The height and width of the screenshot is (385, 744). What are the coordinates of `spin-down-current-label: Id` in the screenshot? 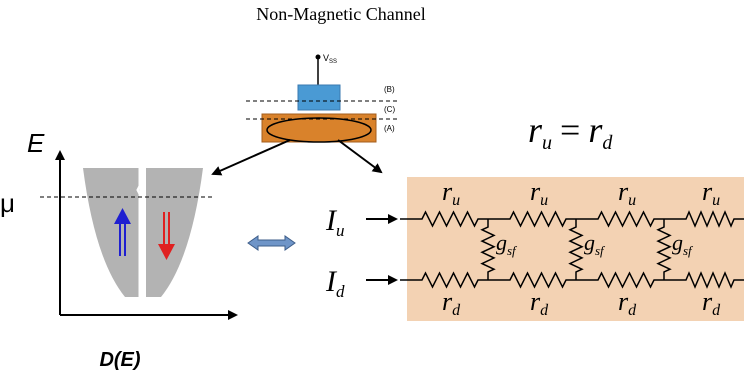 It's located at (335, 283).